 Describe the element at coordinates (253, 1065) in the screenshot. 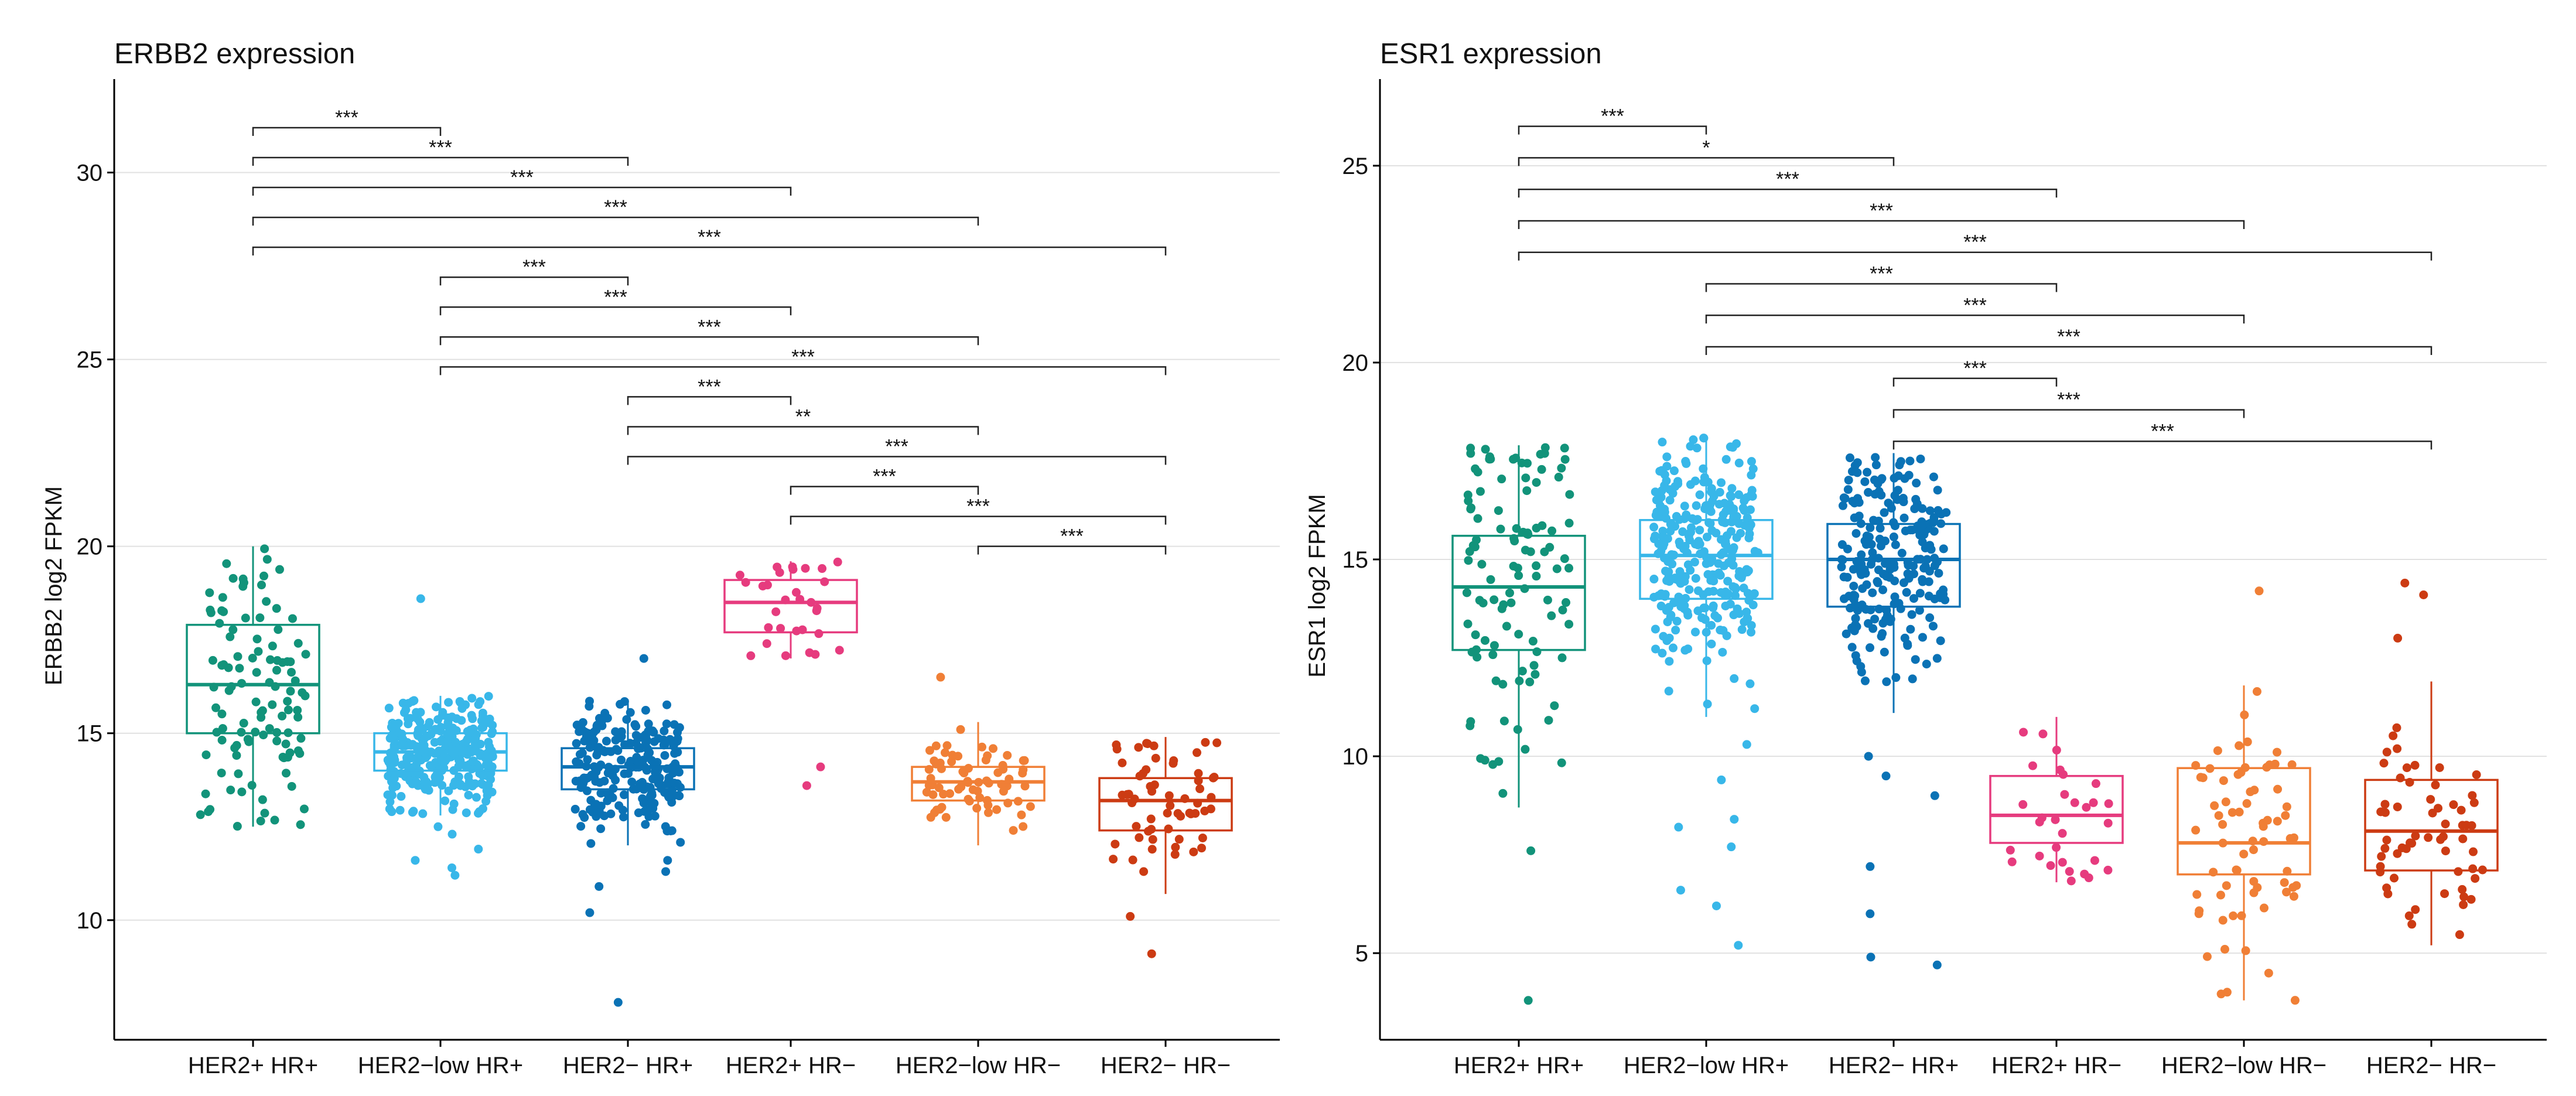

I see `x-tick-label: HER2+ HR+` at that location.